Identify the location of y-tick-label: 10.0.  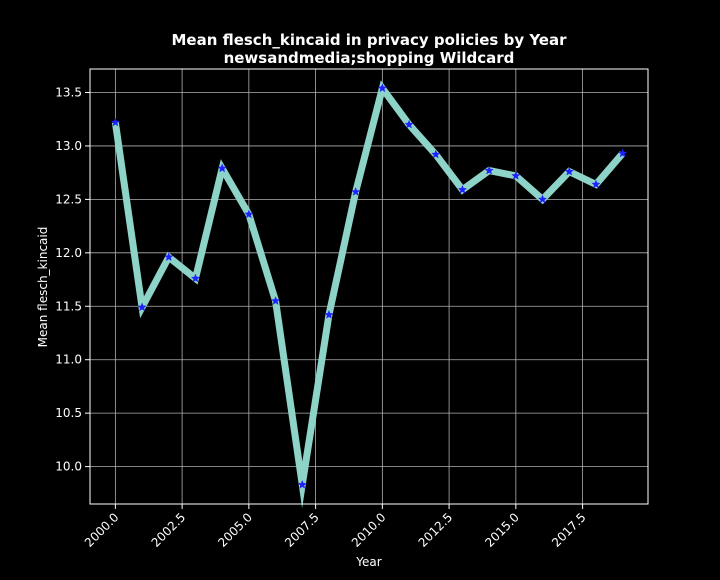
(68, 467).